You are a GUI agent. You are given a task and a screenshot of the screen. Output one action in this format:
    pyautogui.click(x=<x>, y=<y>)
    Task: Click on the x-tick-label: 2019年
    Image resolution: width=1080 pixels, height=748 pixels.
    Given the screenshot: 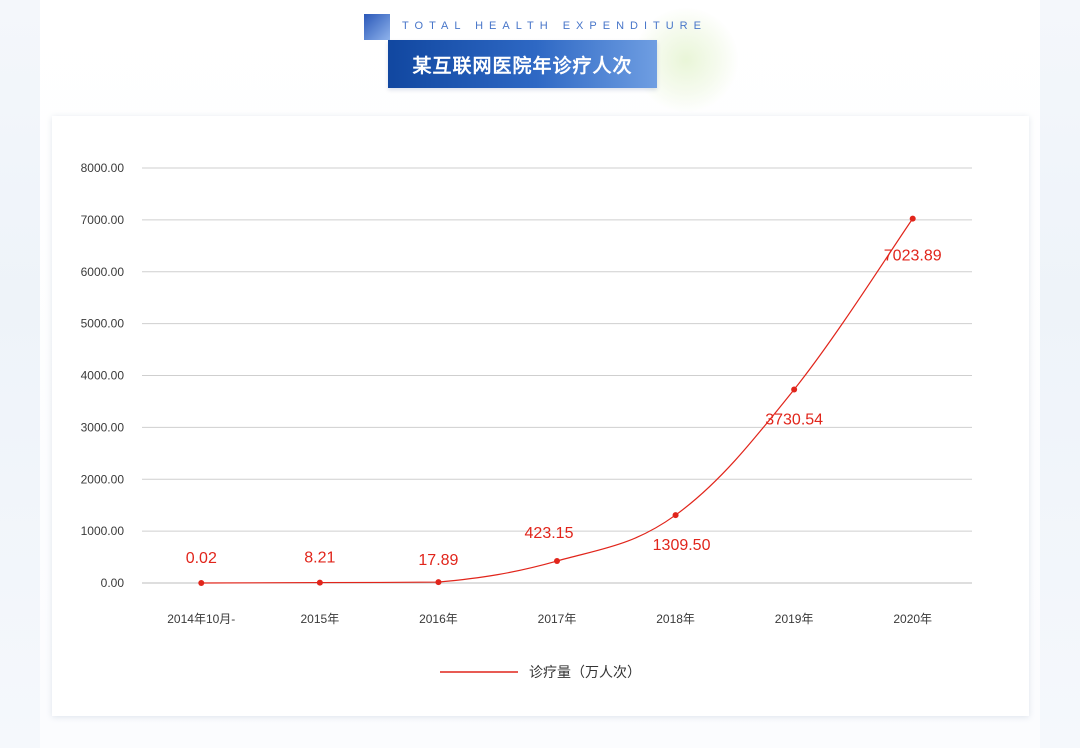 What is the action you would take?
    pyautogui.click(x=794, y=619)
    